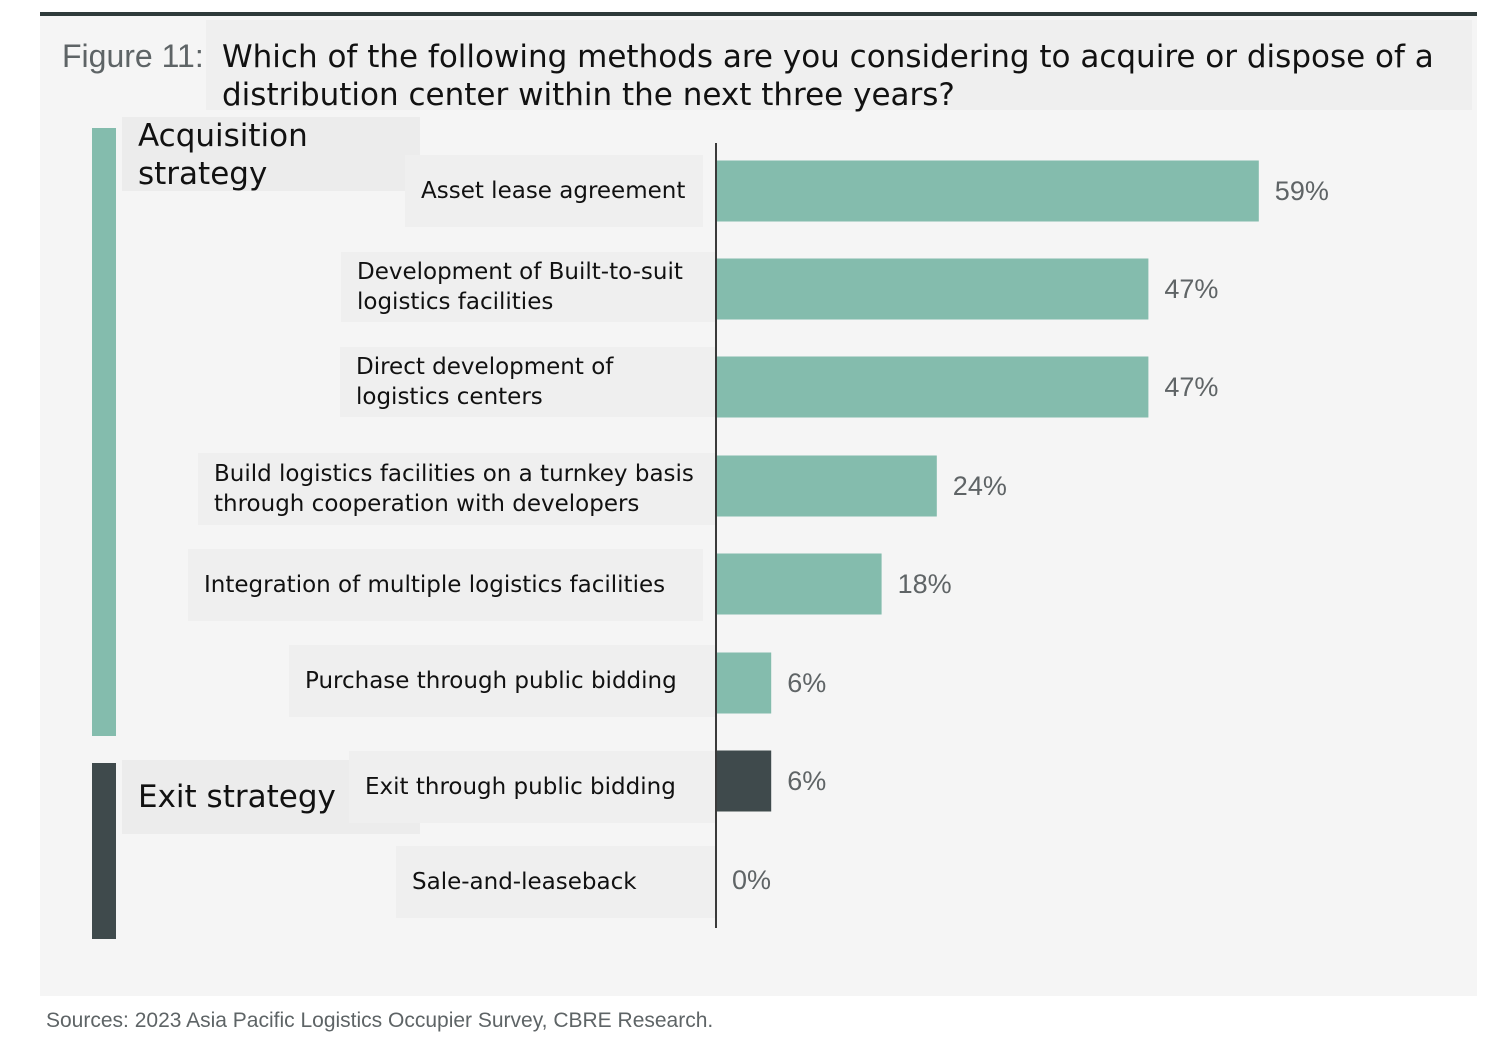 This screenshot has height=1048, width=1495. What do you see at coordinates (925, 584) in the screenshot?
I see `data-label: 18%` at bounding box center [925, 584].